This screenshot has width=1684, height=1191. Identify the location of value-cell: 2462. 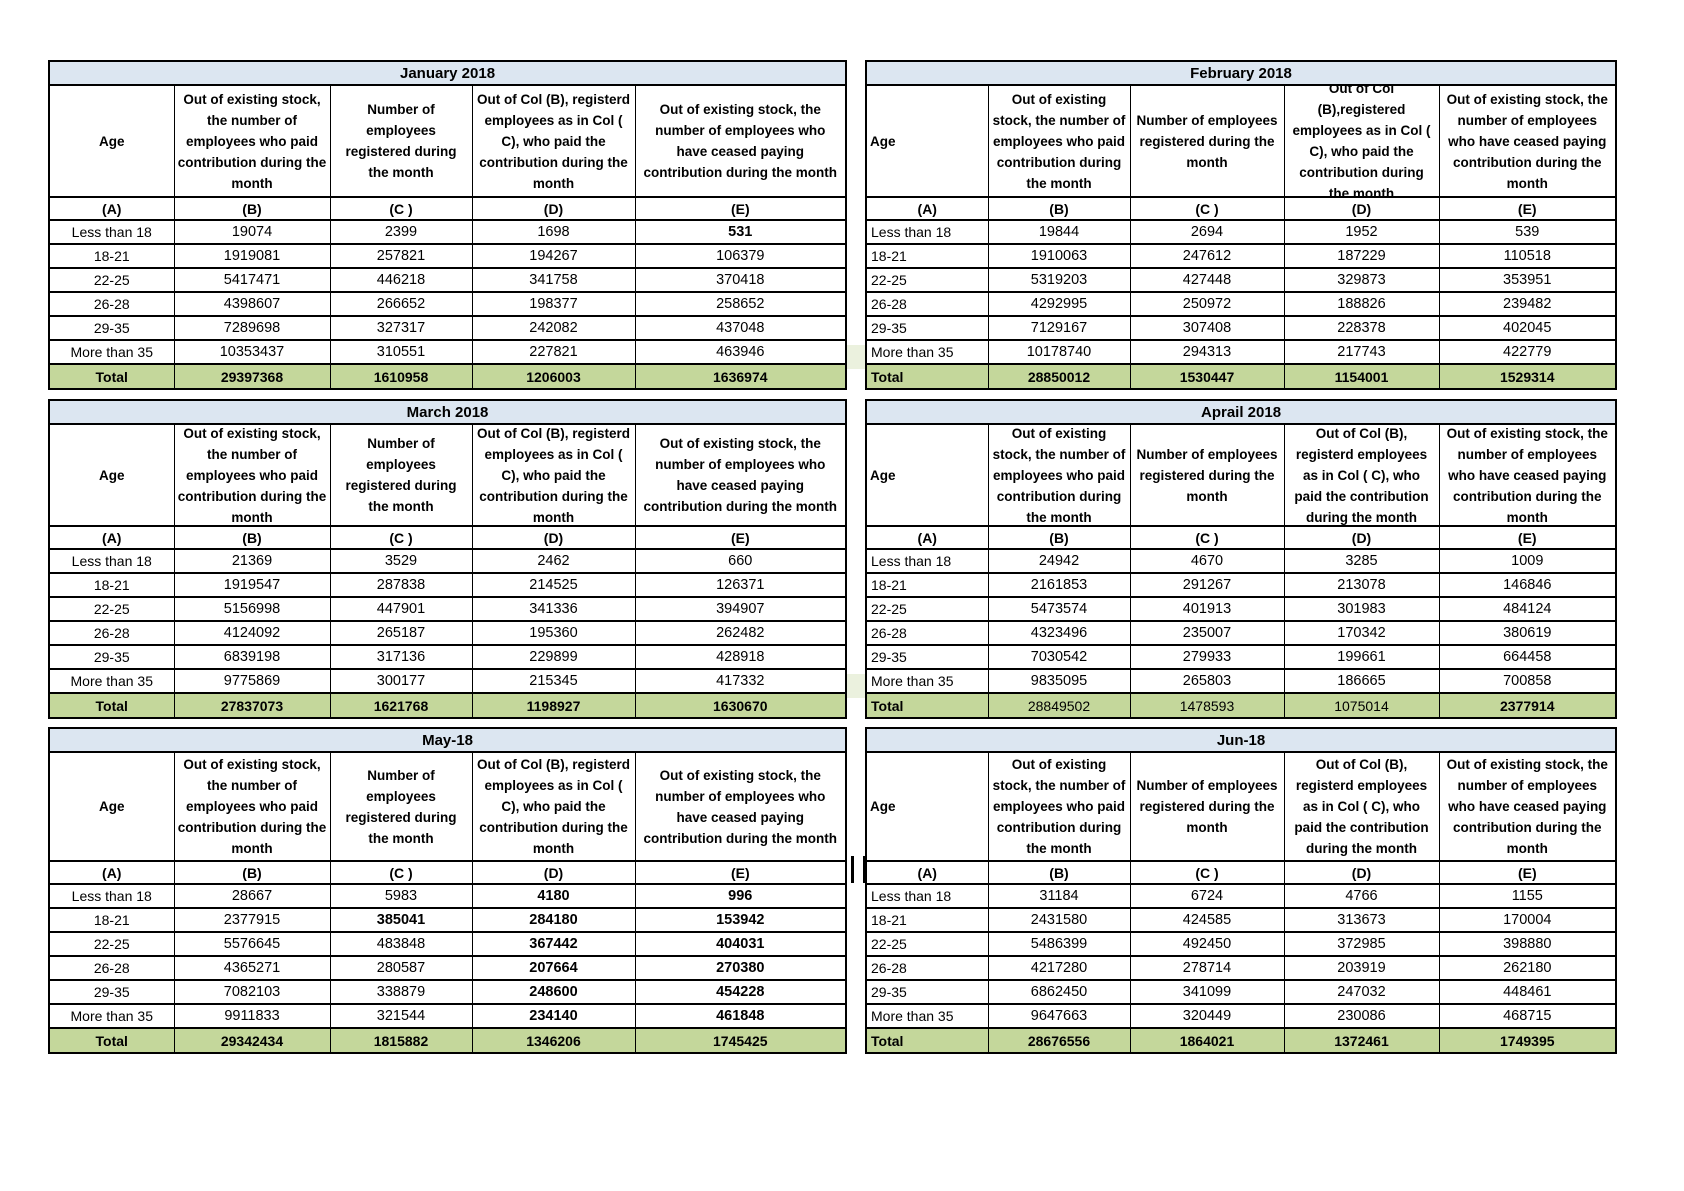
(553, 561).